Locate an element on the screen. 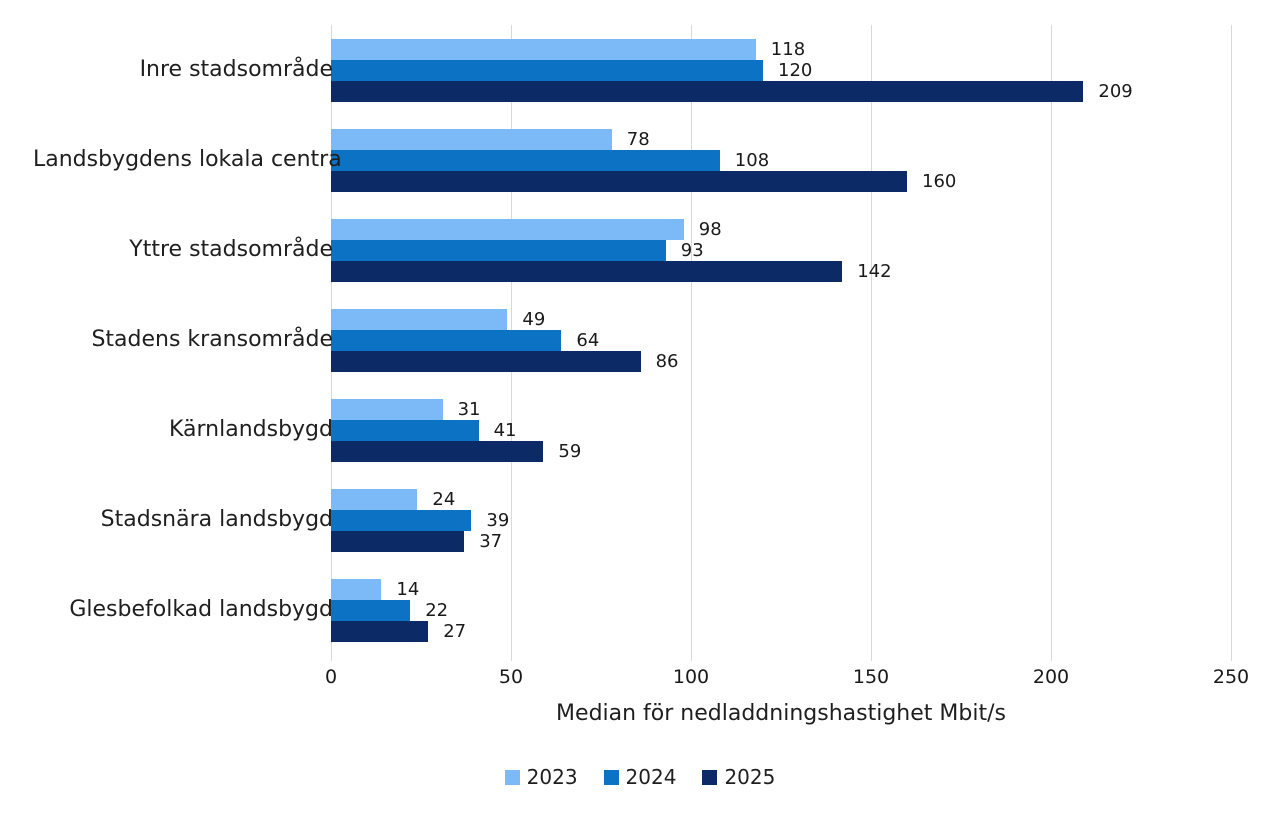 The image size is (1280, 814). category-label: Yttre stadsområde is located at coordinates (231, 249).